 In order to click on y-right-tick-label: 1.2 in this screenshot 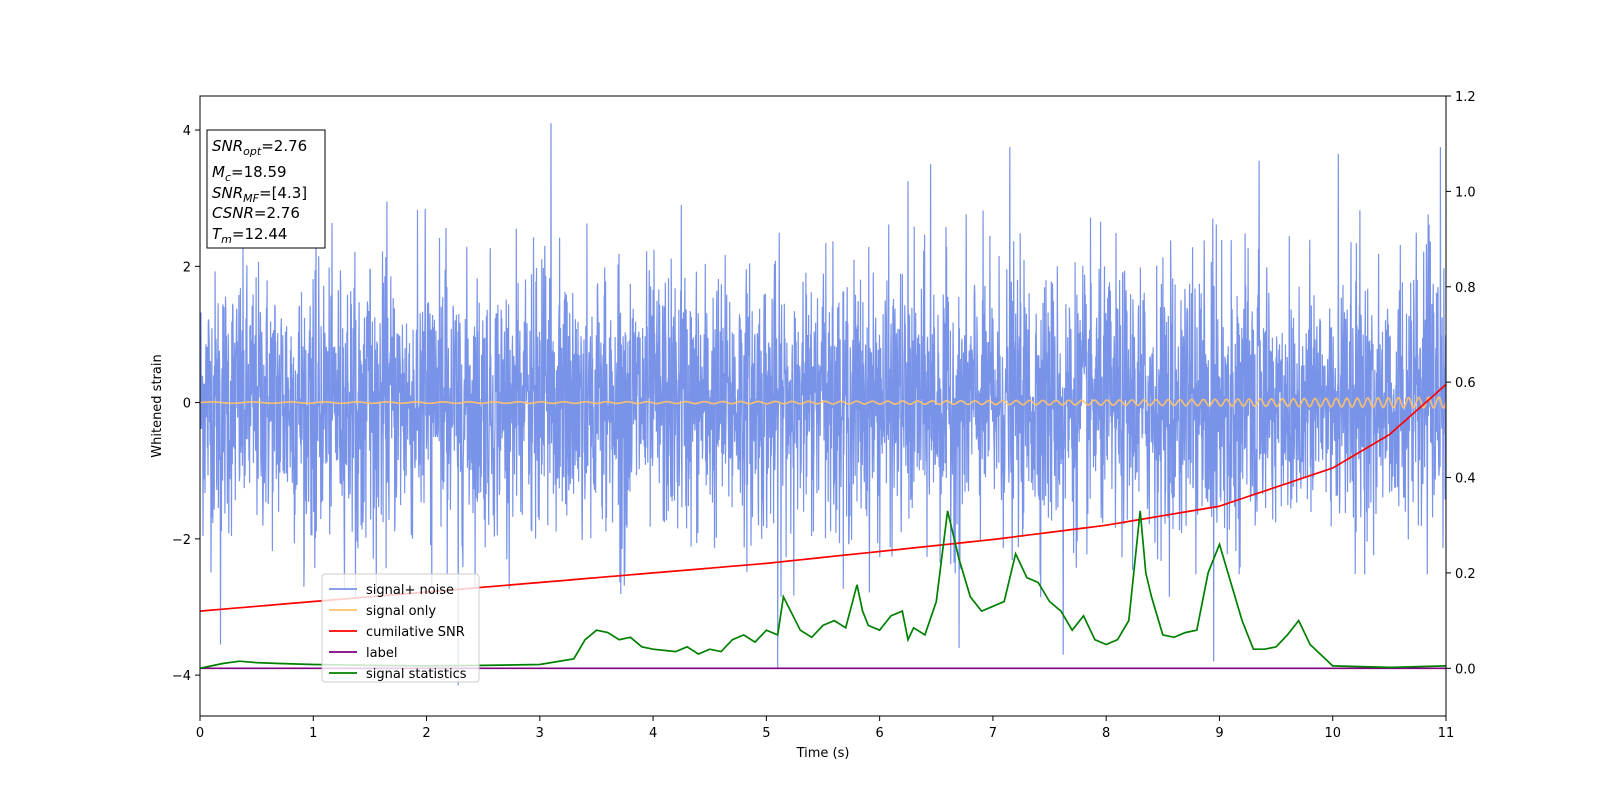, I will do `click(1465, 97)`.